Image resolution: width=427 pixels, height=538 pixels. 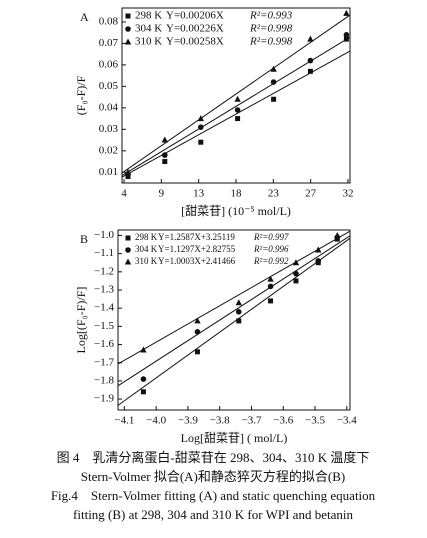 I want to click on y-tick-label: −1.3, so click(x=104, y=290).